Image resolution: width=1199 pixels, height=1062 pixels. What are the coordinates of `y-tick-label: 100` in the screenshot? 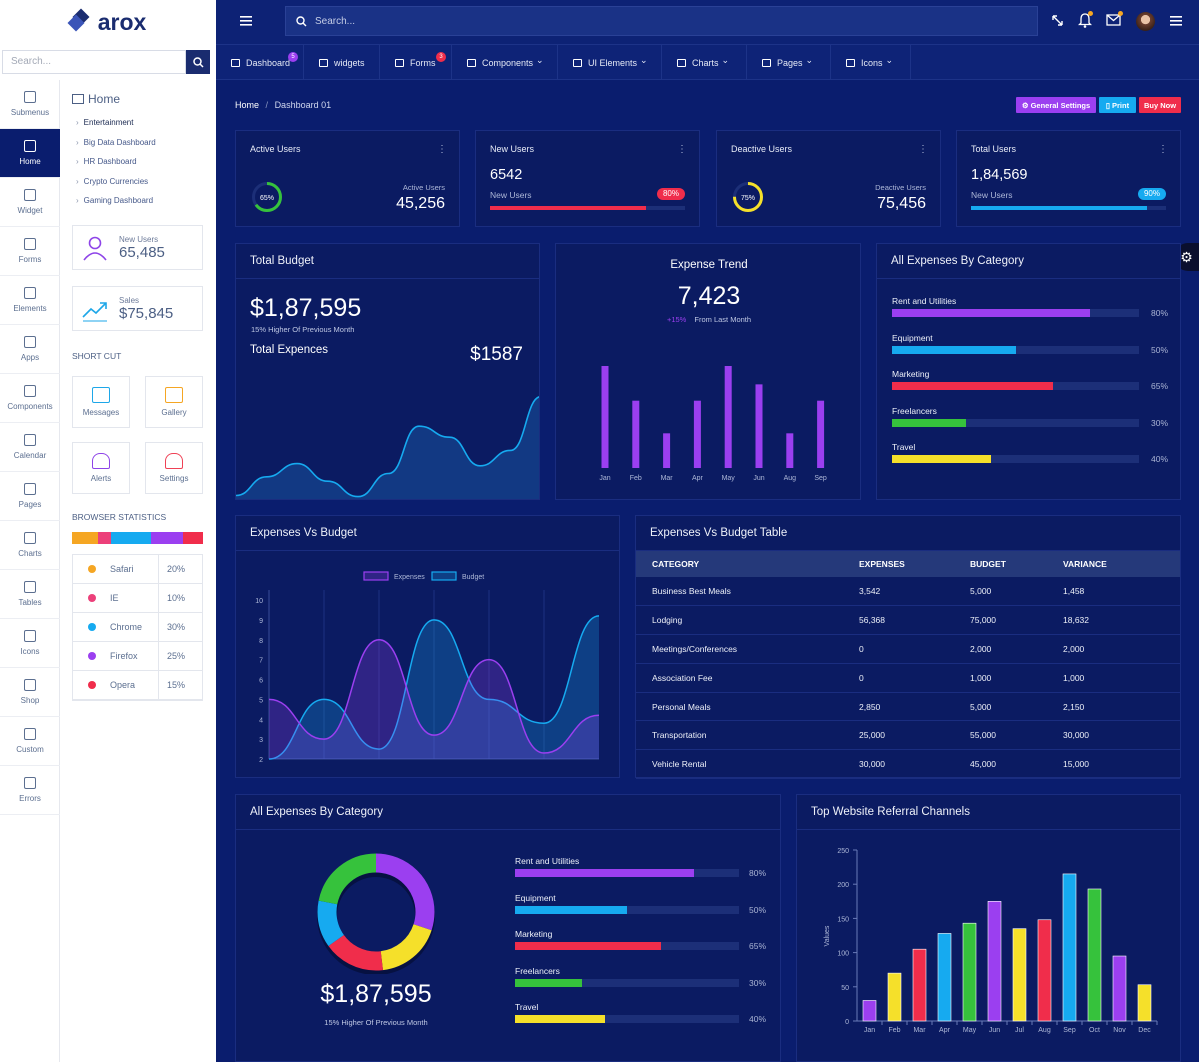 It's located at (843, 954).